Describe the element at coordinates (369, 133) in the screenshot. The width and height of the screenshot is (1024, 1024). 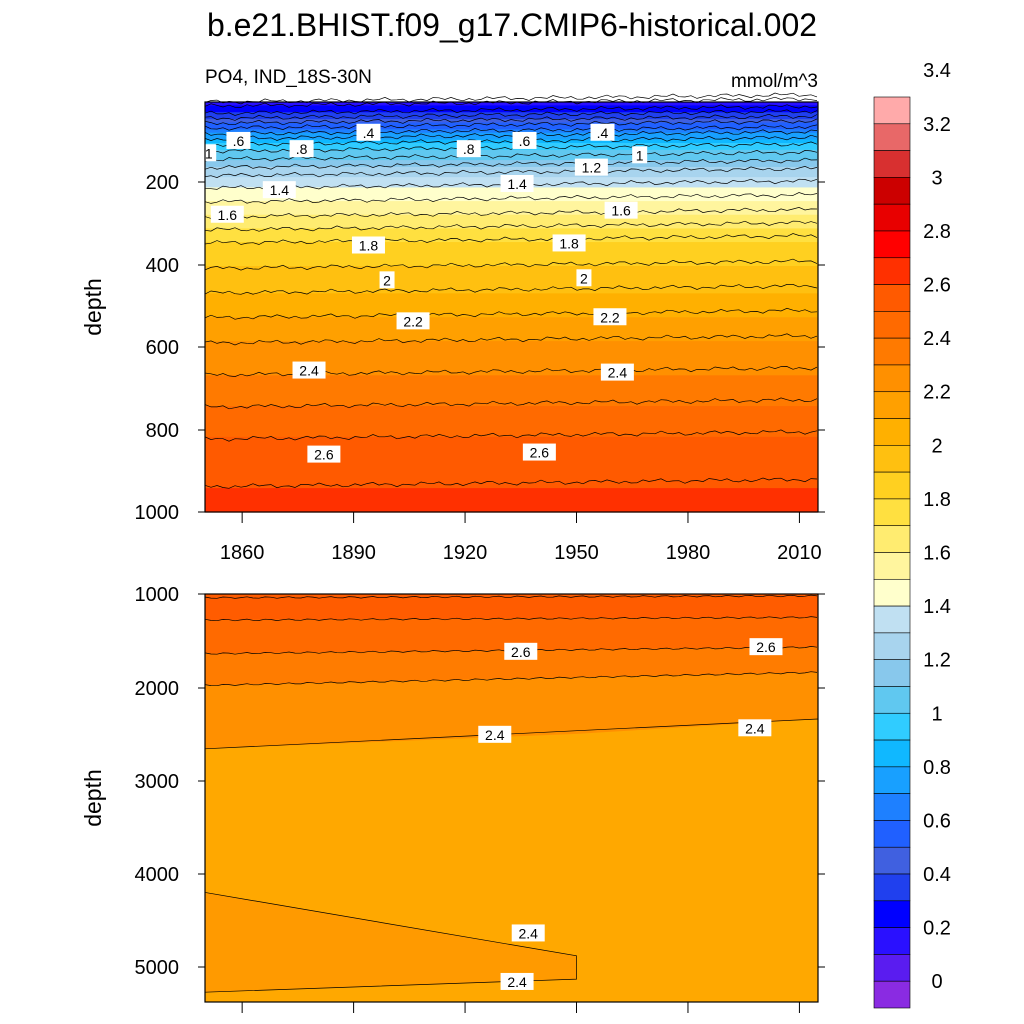
I see `contour-label-text: .4` at that location.